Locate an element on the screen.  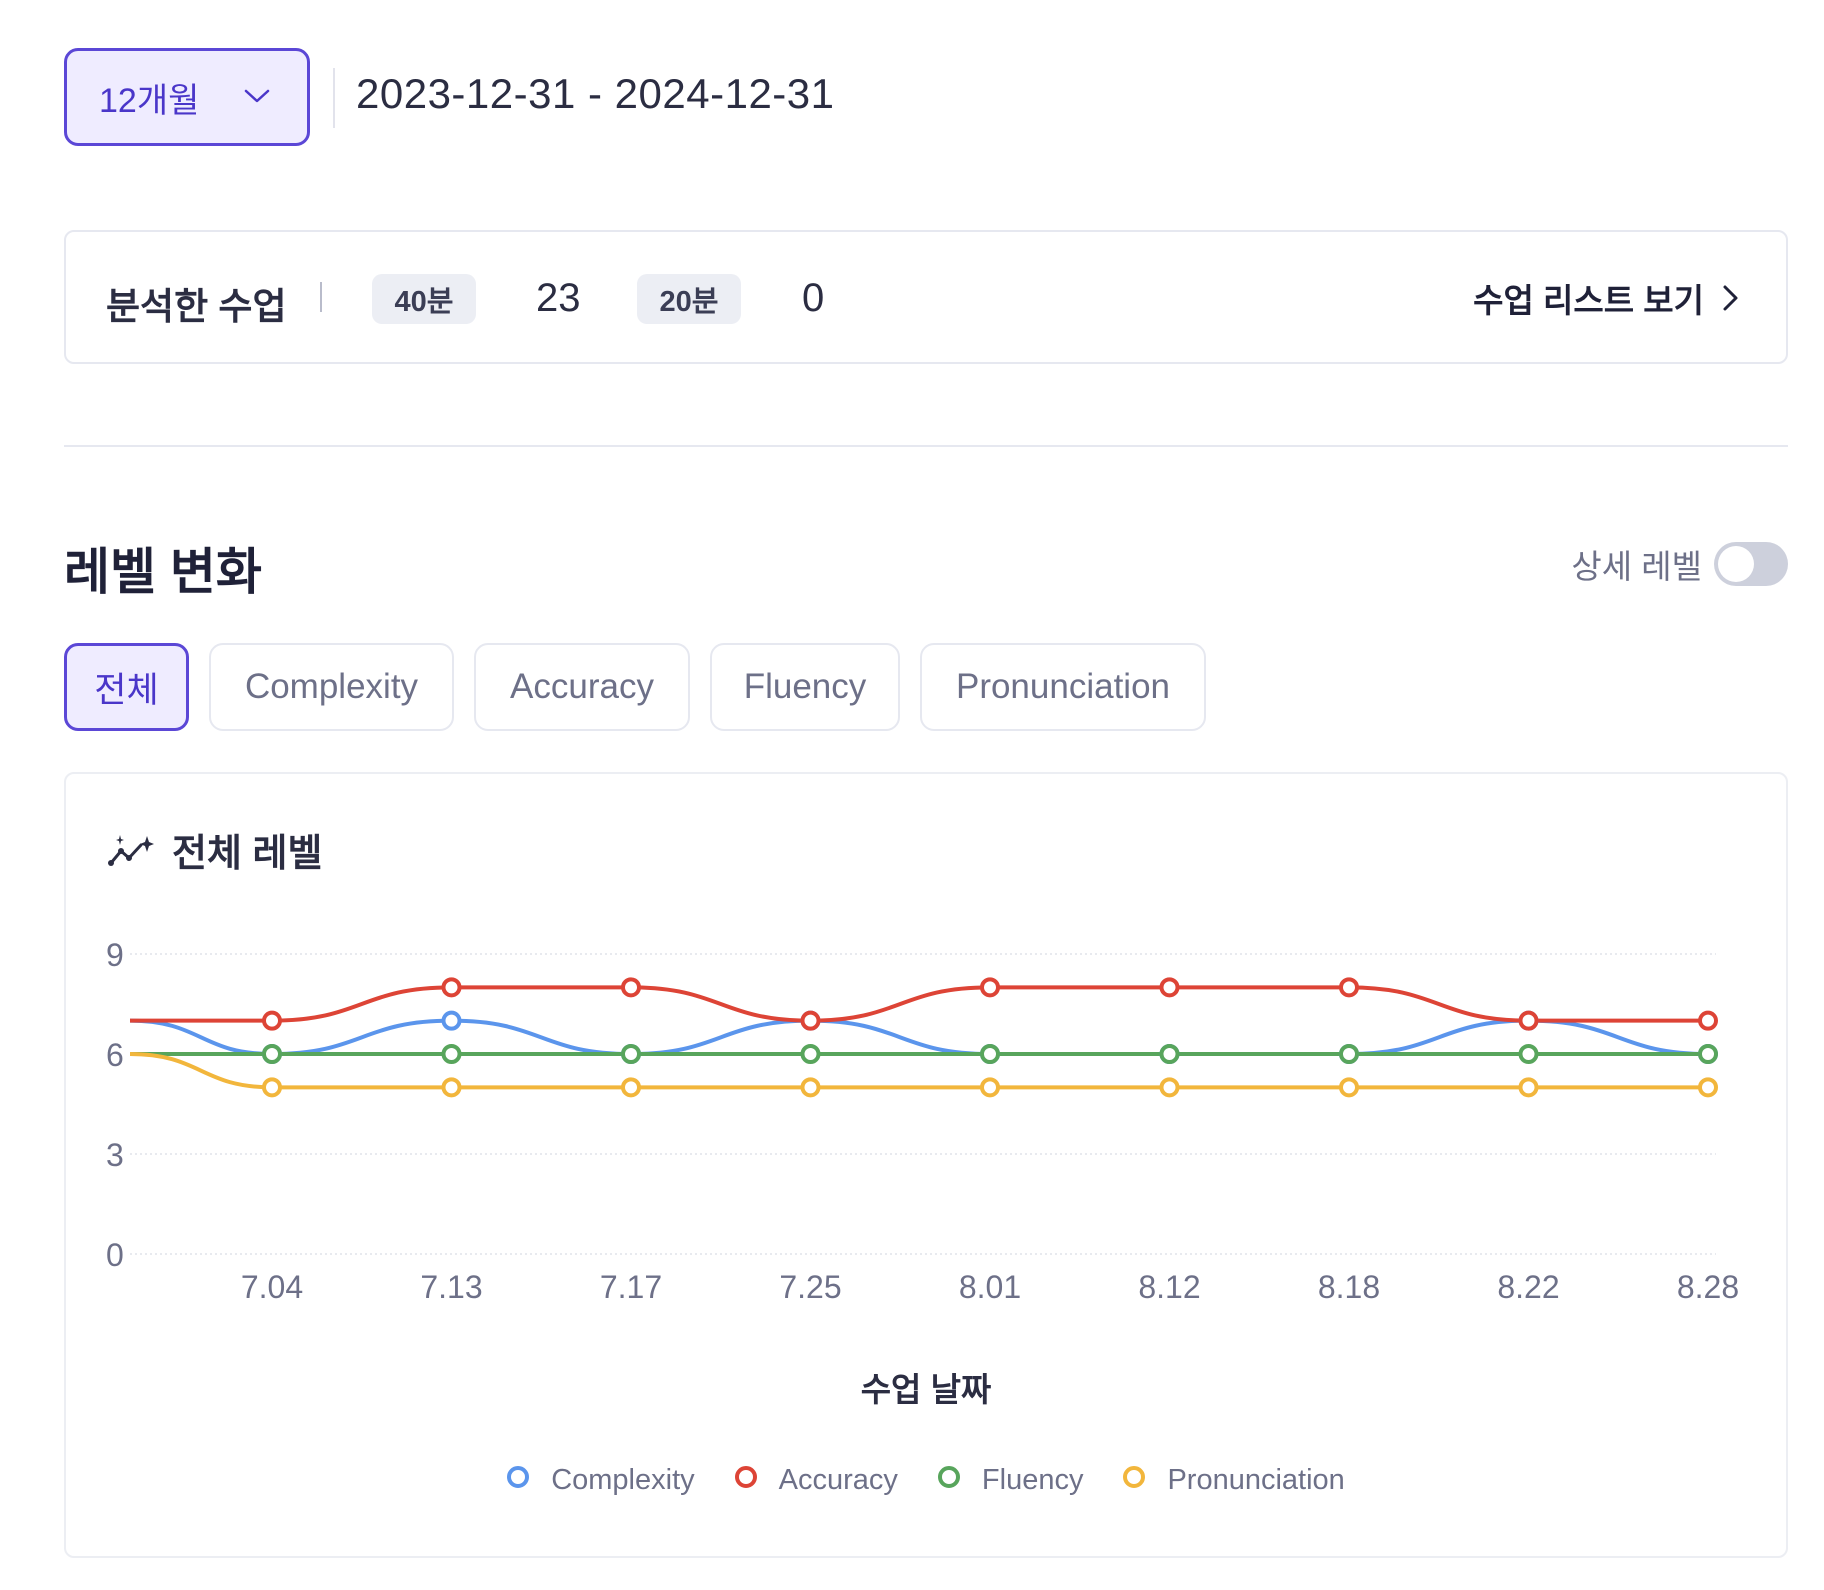
legend-pronunciation-label: Pronunciation is located at coordinates (1256, 1480).